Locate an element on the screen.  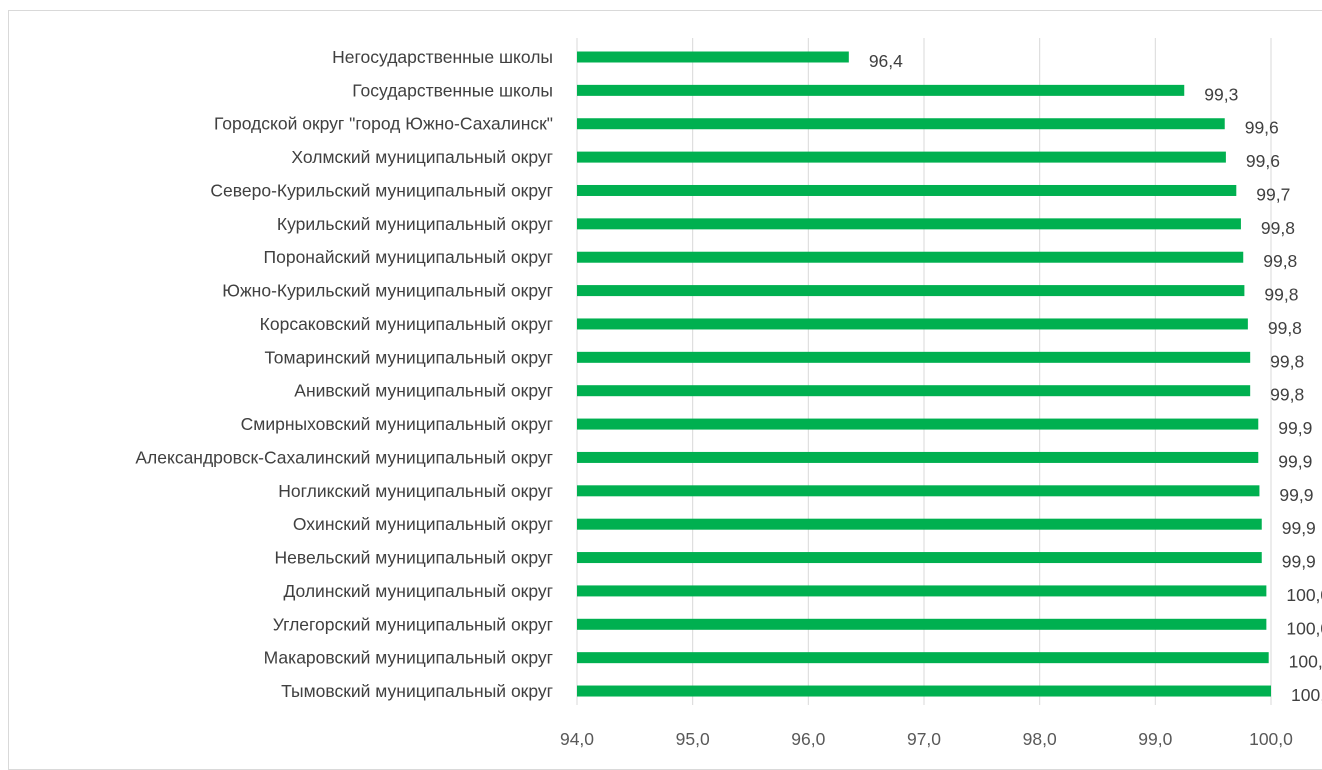
category-label: Городской округ "город Южно-Сахалинск" is located at coordinates (383, 124).